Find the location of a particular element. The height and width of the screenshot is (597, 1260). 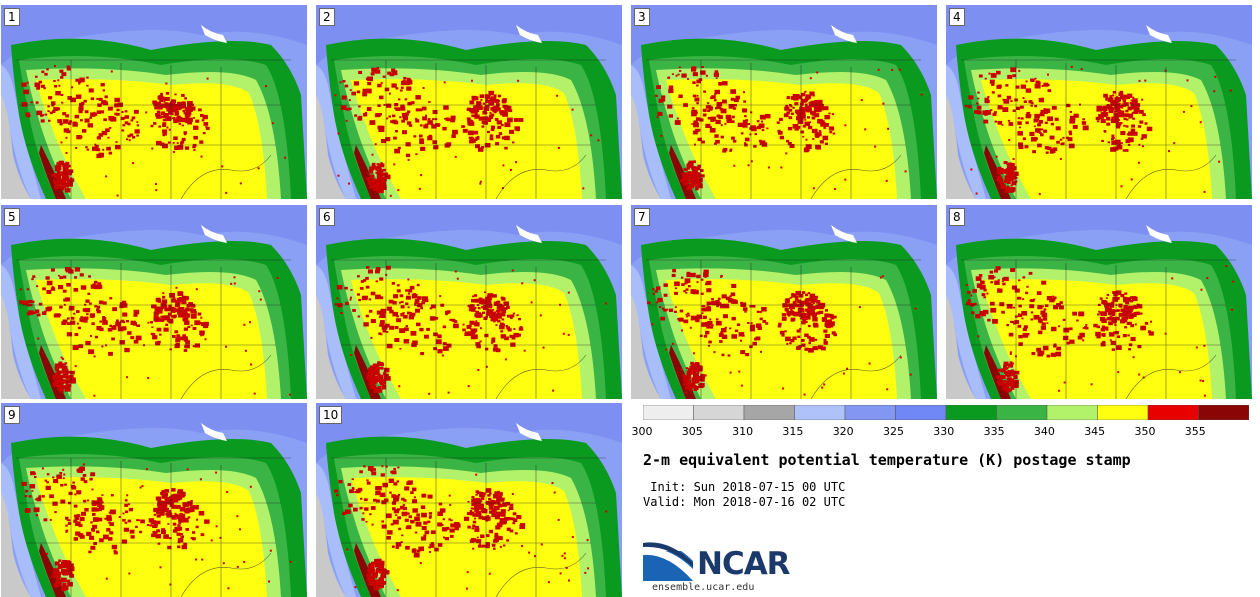

member-number: 7 is located at coordinates (642, 217).